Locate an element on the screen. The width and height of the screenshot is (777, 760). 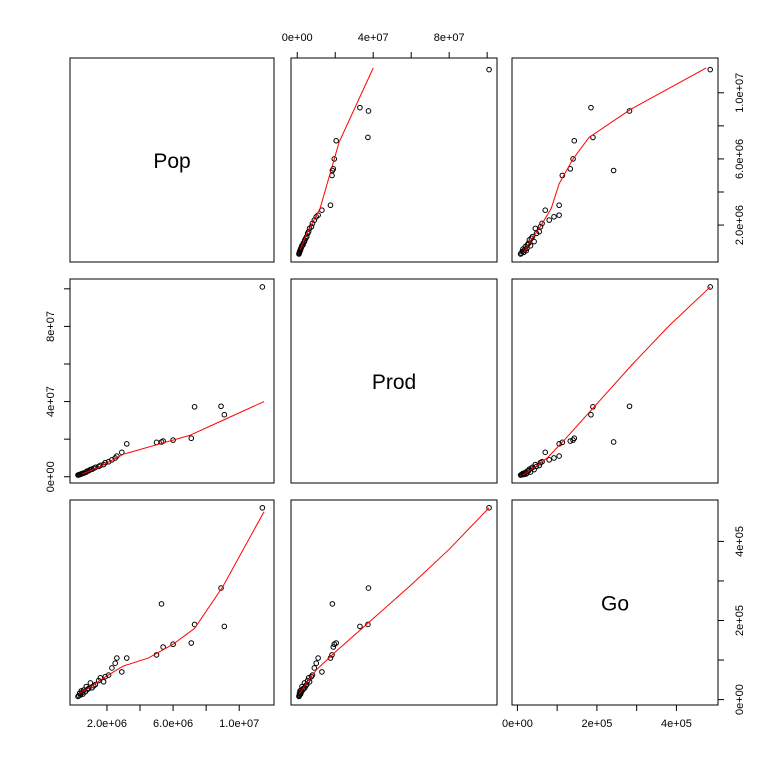
tick-label: 1.0e+07 is located at coordinates (740, 93).